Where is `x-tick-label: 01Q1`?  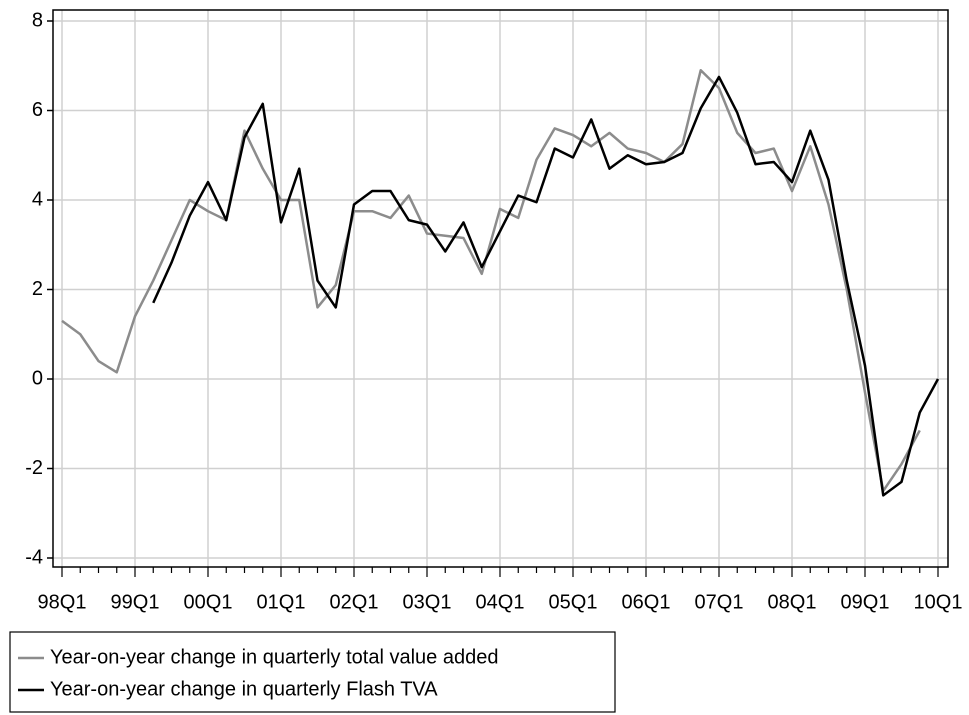
x-tick-label: 01Q1 is located at coordinates (281, 602).